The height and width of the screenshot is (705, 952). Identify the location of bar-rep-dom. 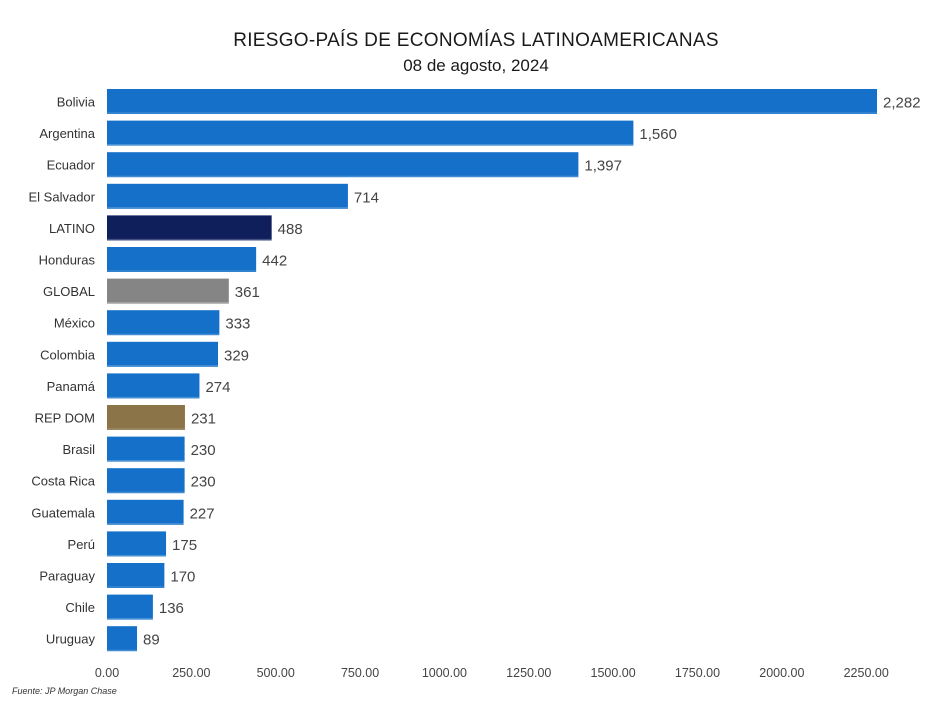
(146, 417).